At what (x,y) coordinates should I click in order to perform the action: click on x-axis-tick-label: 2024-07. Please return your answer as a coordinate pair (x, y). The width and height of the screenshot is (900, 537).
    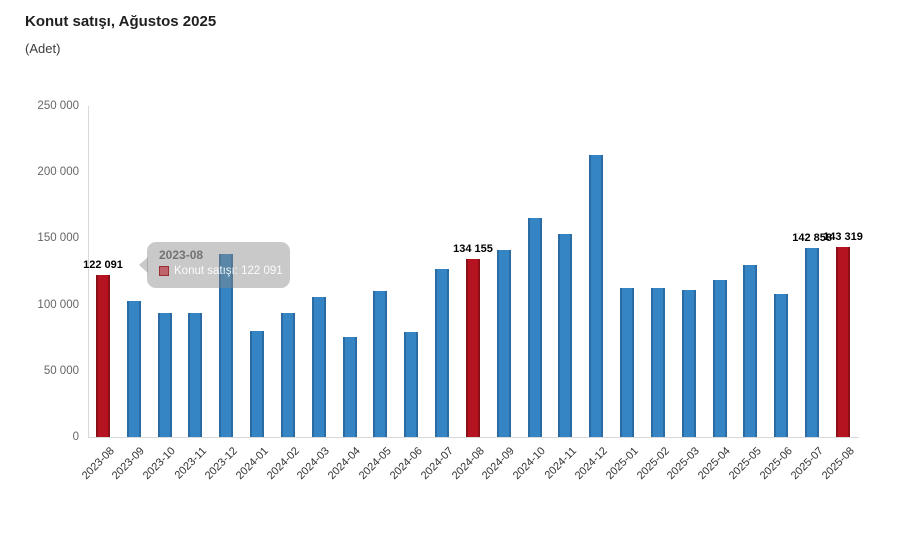
    Looking at the image, I should click on (437, 464).